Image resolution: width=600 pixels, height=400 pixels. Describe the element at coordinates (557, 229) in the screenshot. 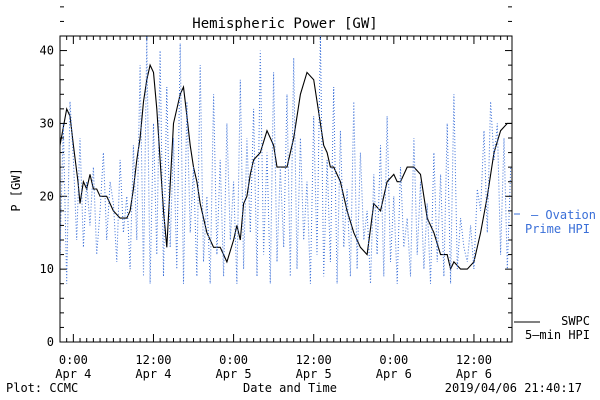

I see `legend-ovation-line2: Prime HPI` at that location.